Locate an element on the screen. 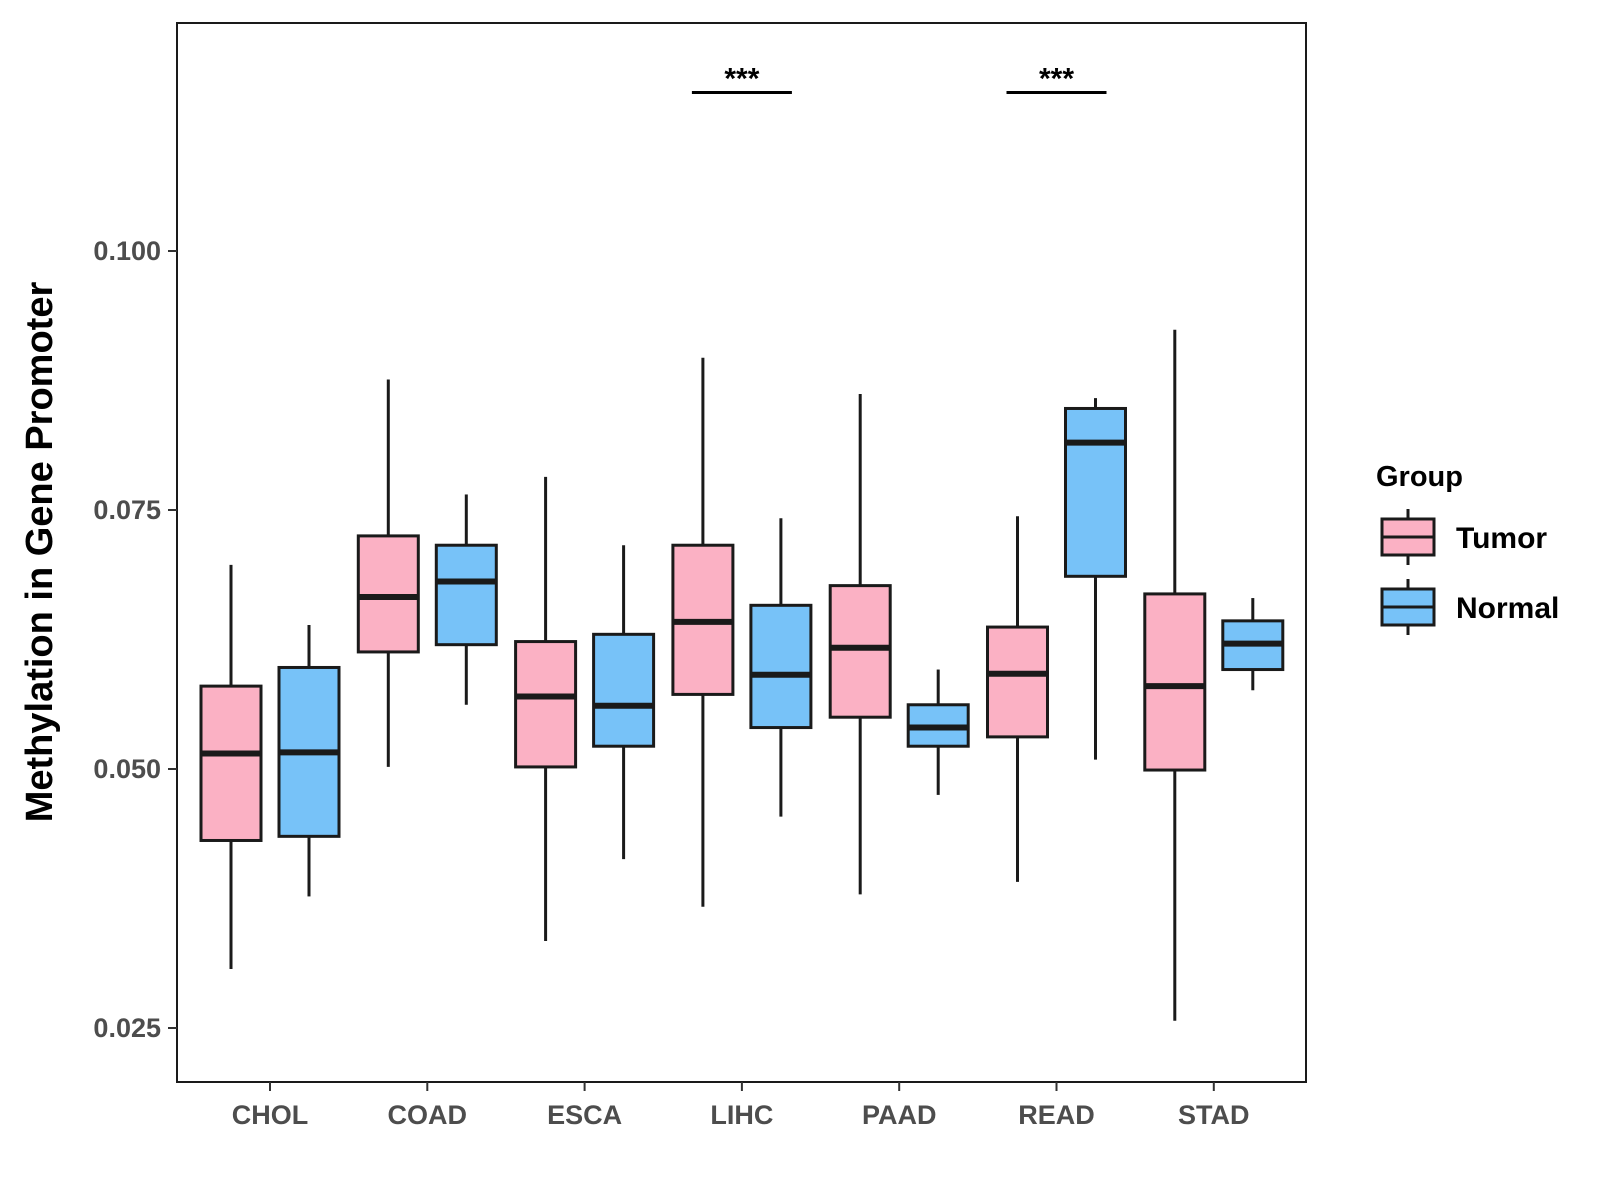 Image resolution: width=1600 pixels, height=1200 pixels. box-normal-coad is located at coordinates (466, 599).